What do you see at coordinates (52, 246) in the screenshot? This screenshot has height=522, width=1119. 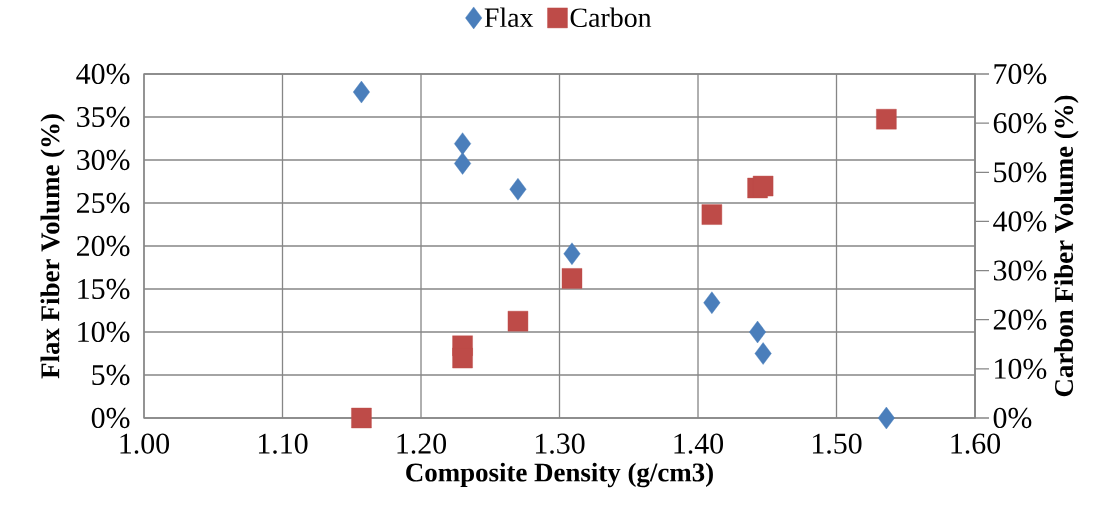 I see `y-axis-title: Flax Fiber Volume (%)` at bounding box center [52, 246].